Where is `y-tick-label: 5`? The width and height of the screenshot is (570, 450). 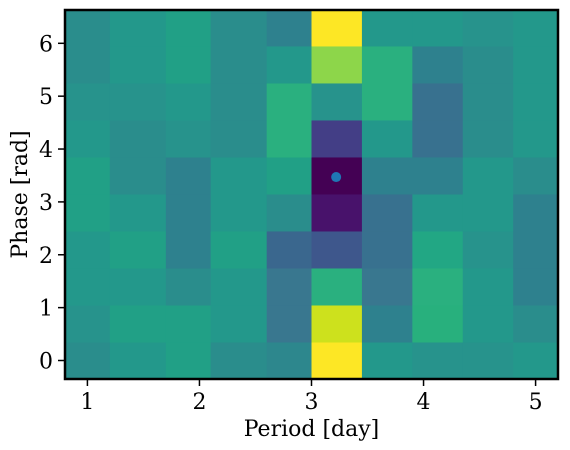 y-tick-label: 5 is located at coordinates (46, 97).